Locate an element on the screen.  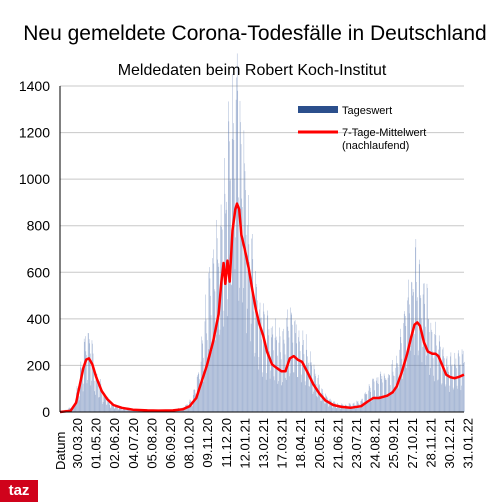
y-tick-label: 0 is located at coordinates (46, 412).